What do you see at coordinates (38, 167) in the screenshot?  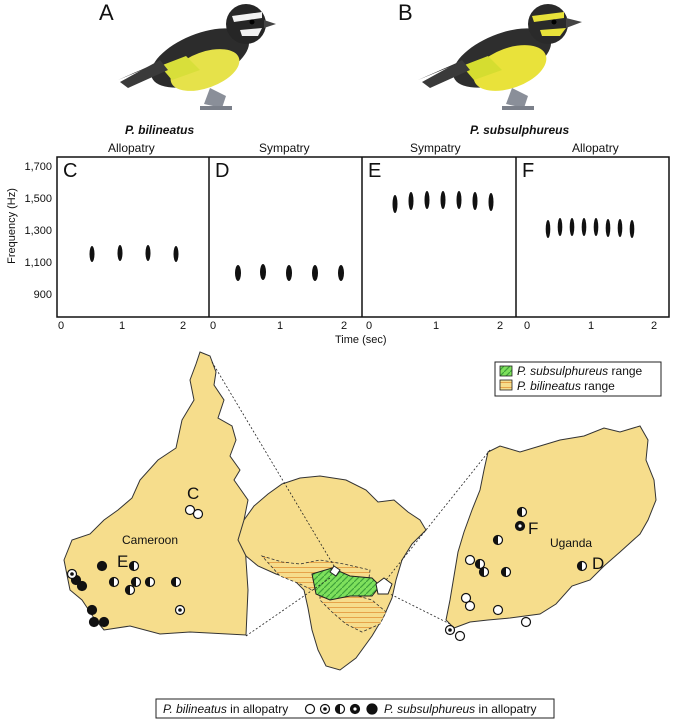 I see `y-tick: 1,700` at bounding box center [38, 167].